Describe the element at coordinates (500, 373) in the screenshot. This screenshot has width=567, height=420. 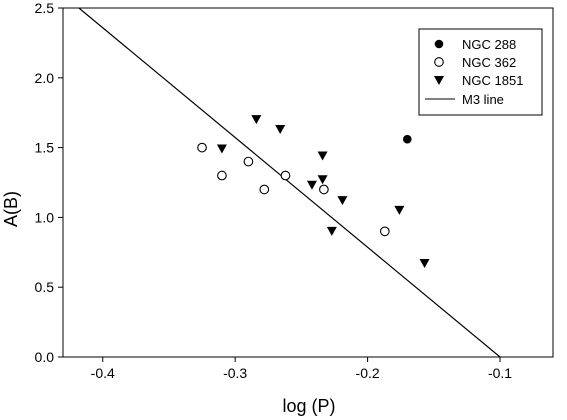
I see `x-tick-label: -0.1` at that location.